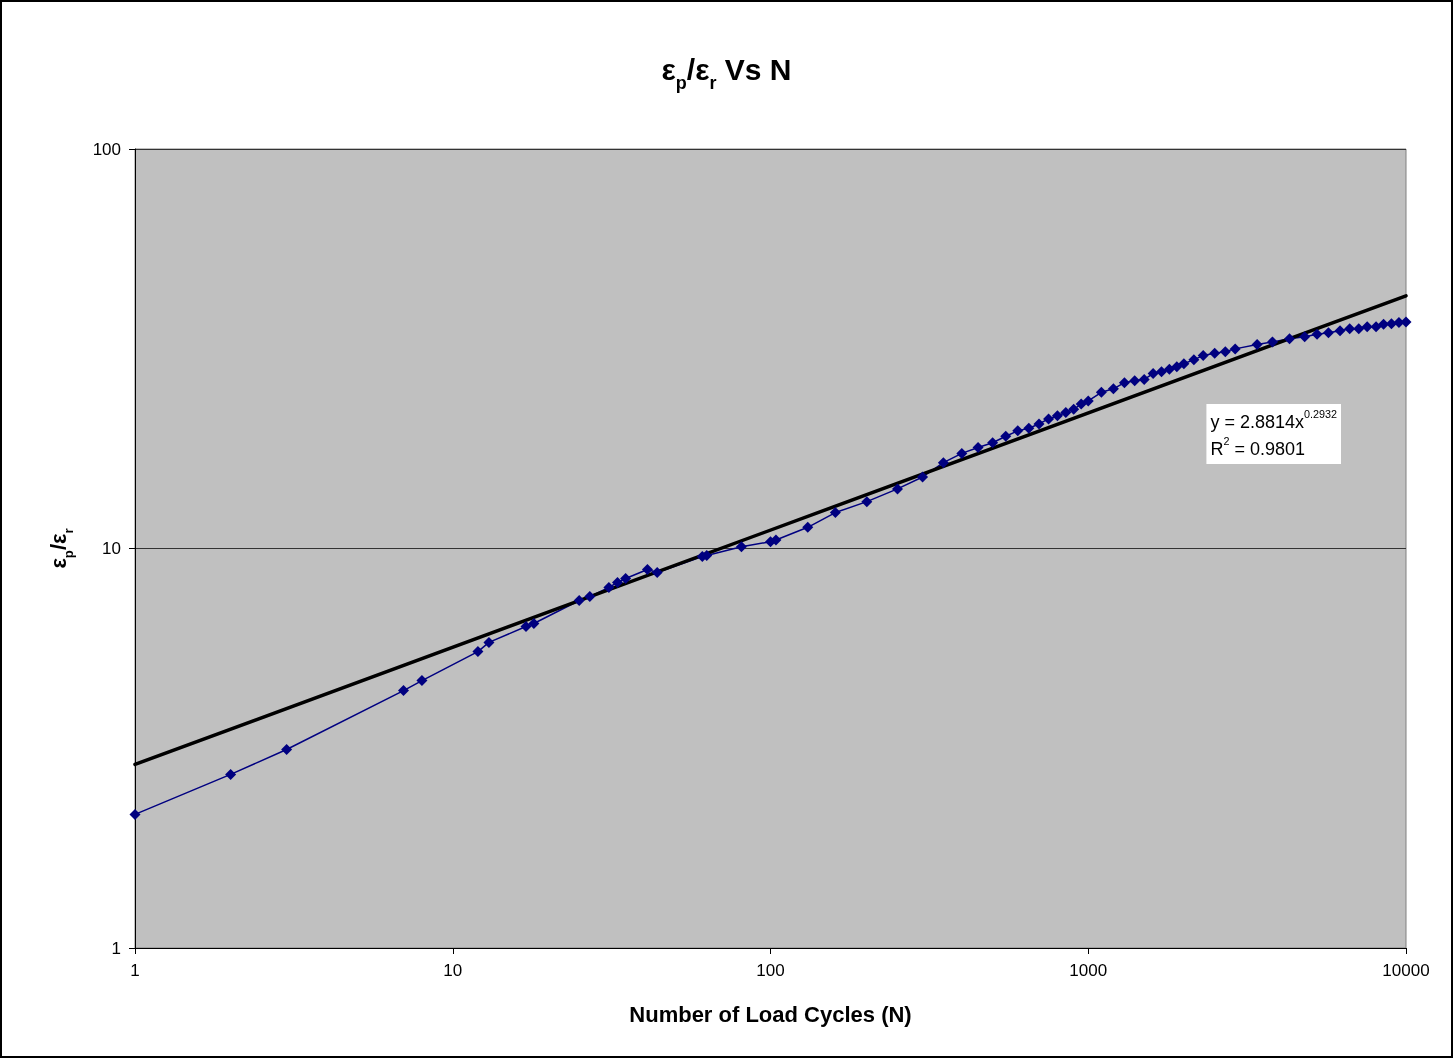 This screenshot has width=1453, height=1058. What do you see at coordinates (1406, 970) in the screenshot?
I see `x-tick-label: 10000` at bounding box center [1406, 970].